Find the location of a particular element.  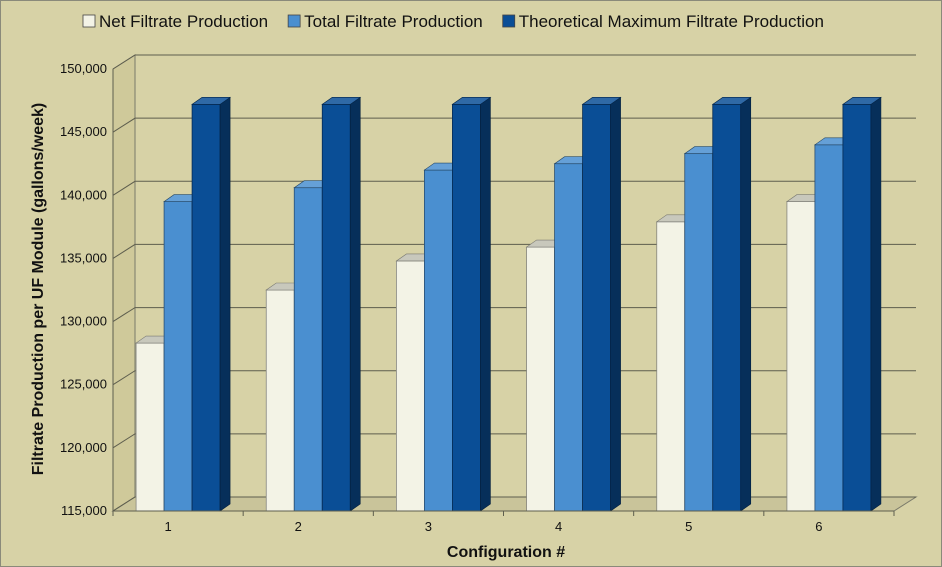

y-tick-label: 140,000 is located at coordinates (83, 194).